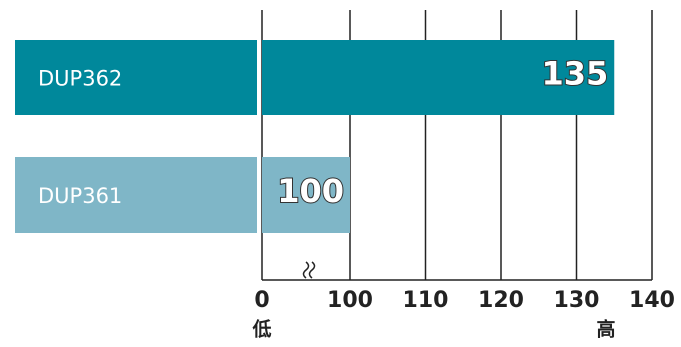  Describe the element at coordinates (310, 191) in the screenshot. I see `value-label: 100` at that location.